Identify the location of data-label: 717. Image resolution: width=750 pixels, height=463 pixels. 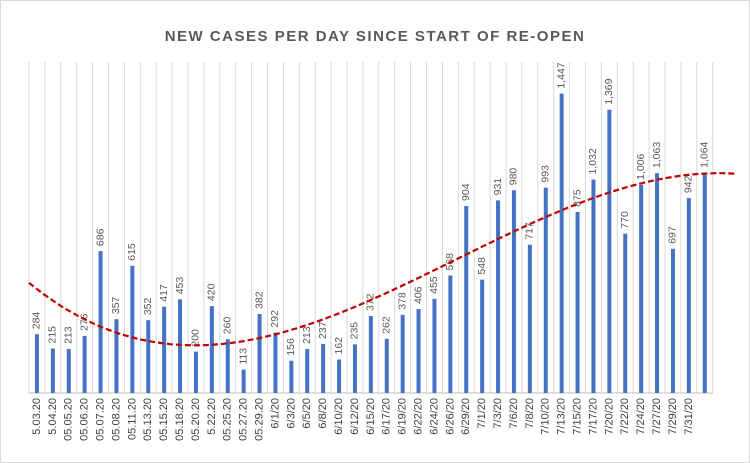
(530, 231).